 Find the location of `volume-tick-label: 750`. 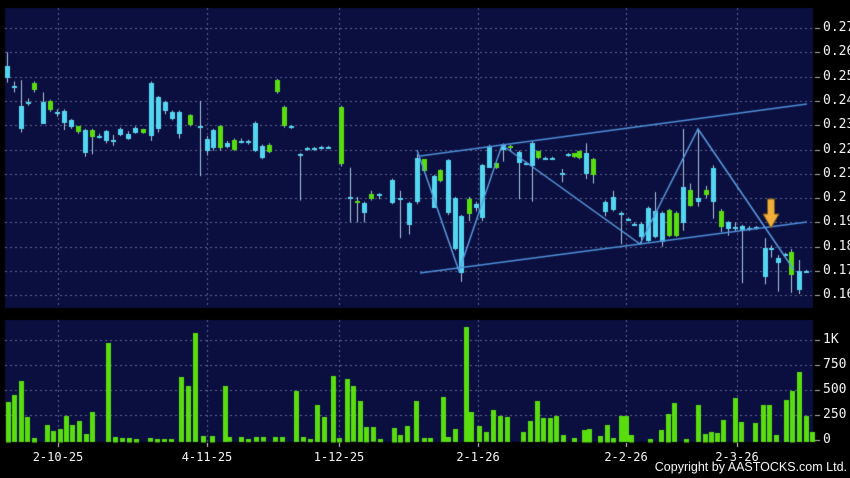

volume-tick-label: 750 is located at coordinates (835, 364).